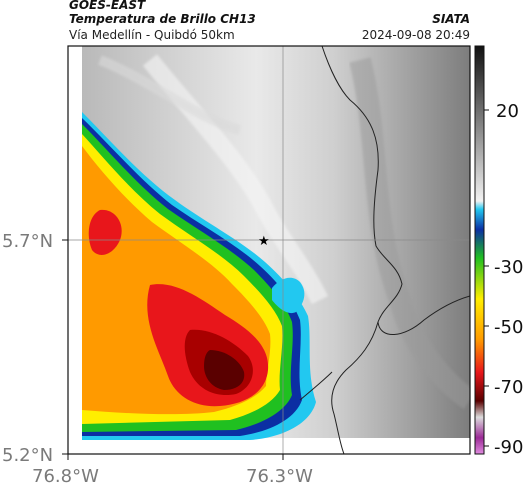  Describe the element at coordinates (508, 447) in the screenshot. I see `colorbar-label: -90` at that location.